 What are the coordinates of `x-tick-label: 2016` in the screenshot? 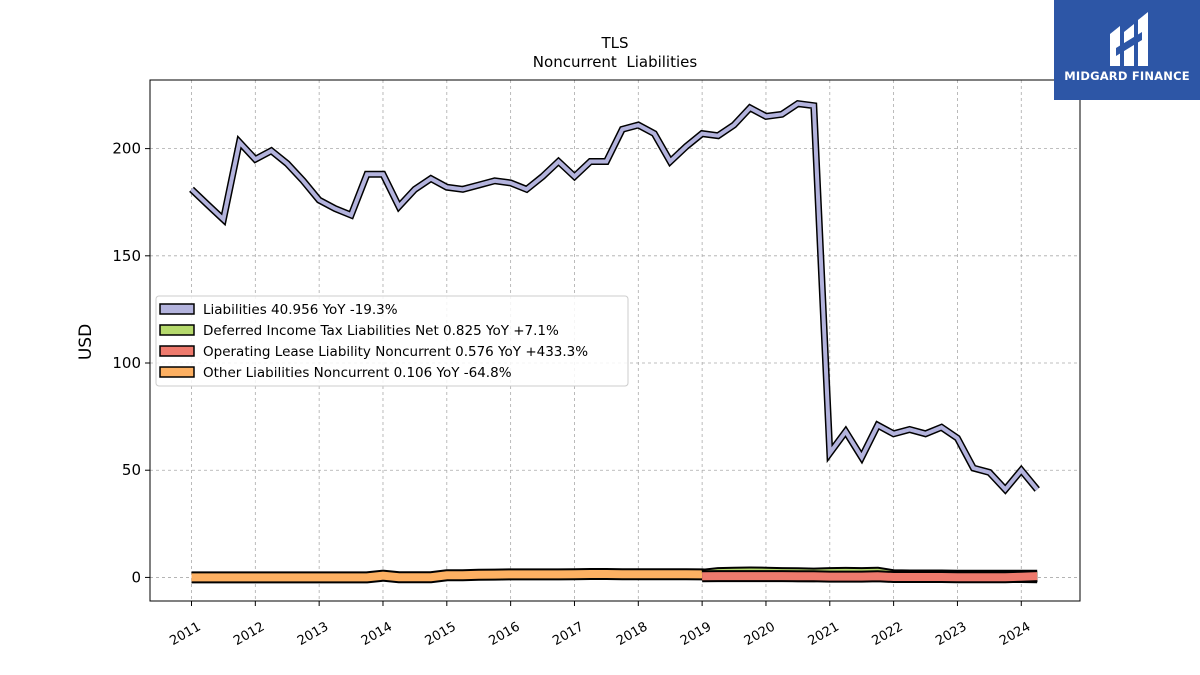 It's located at (504, 634).